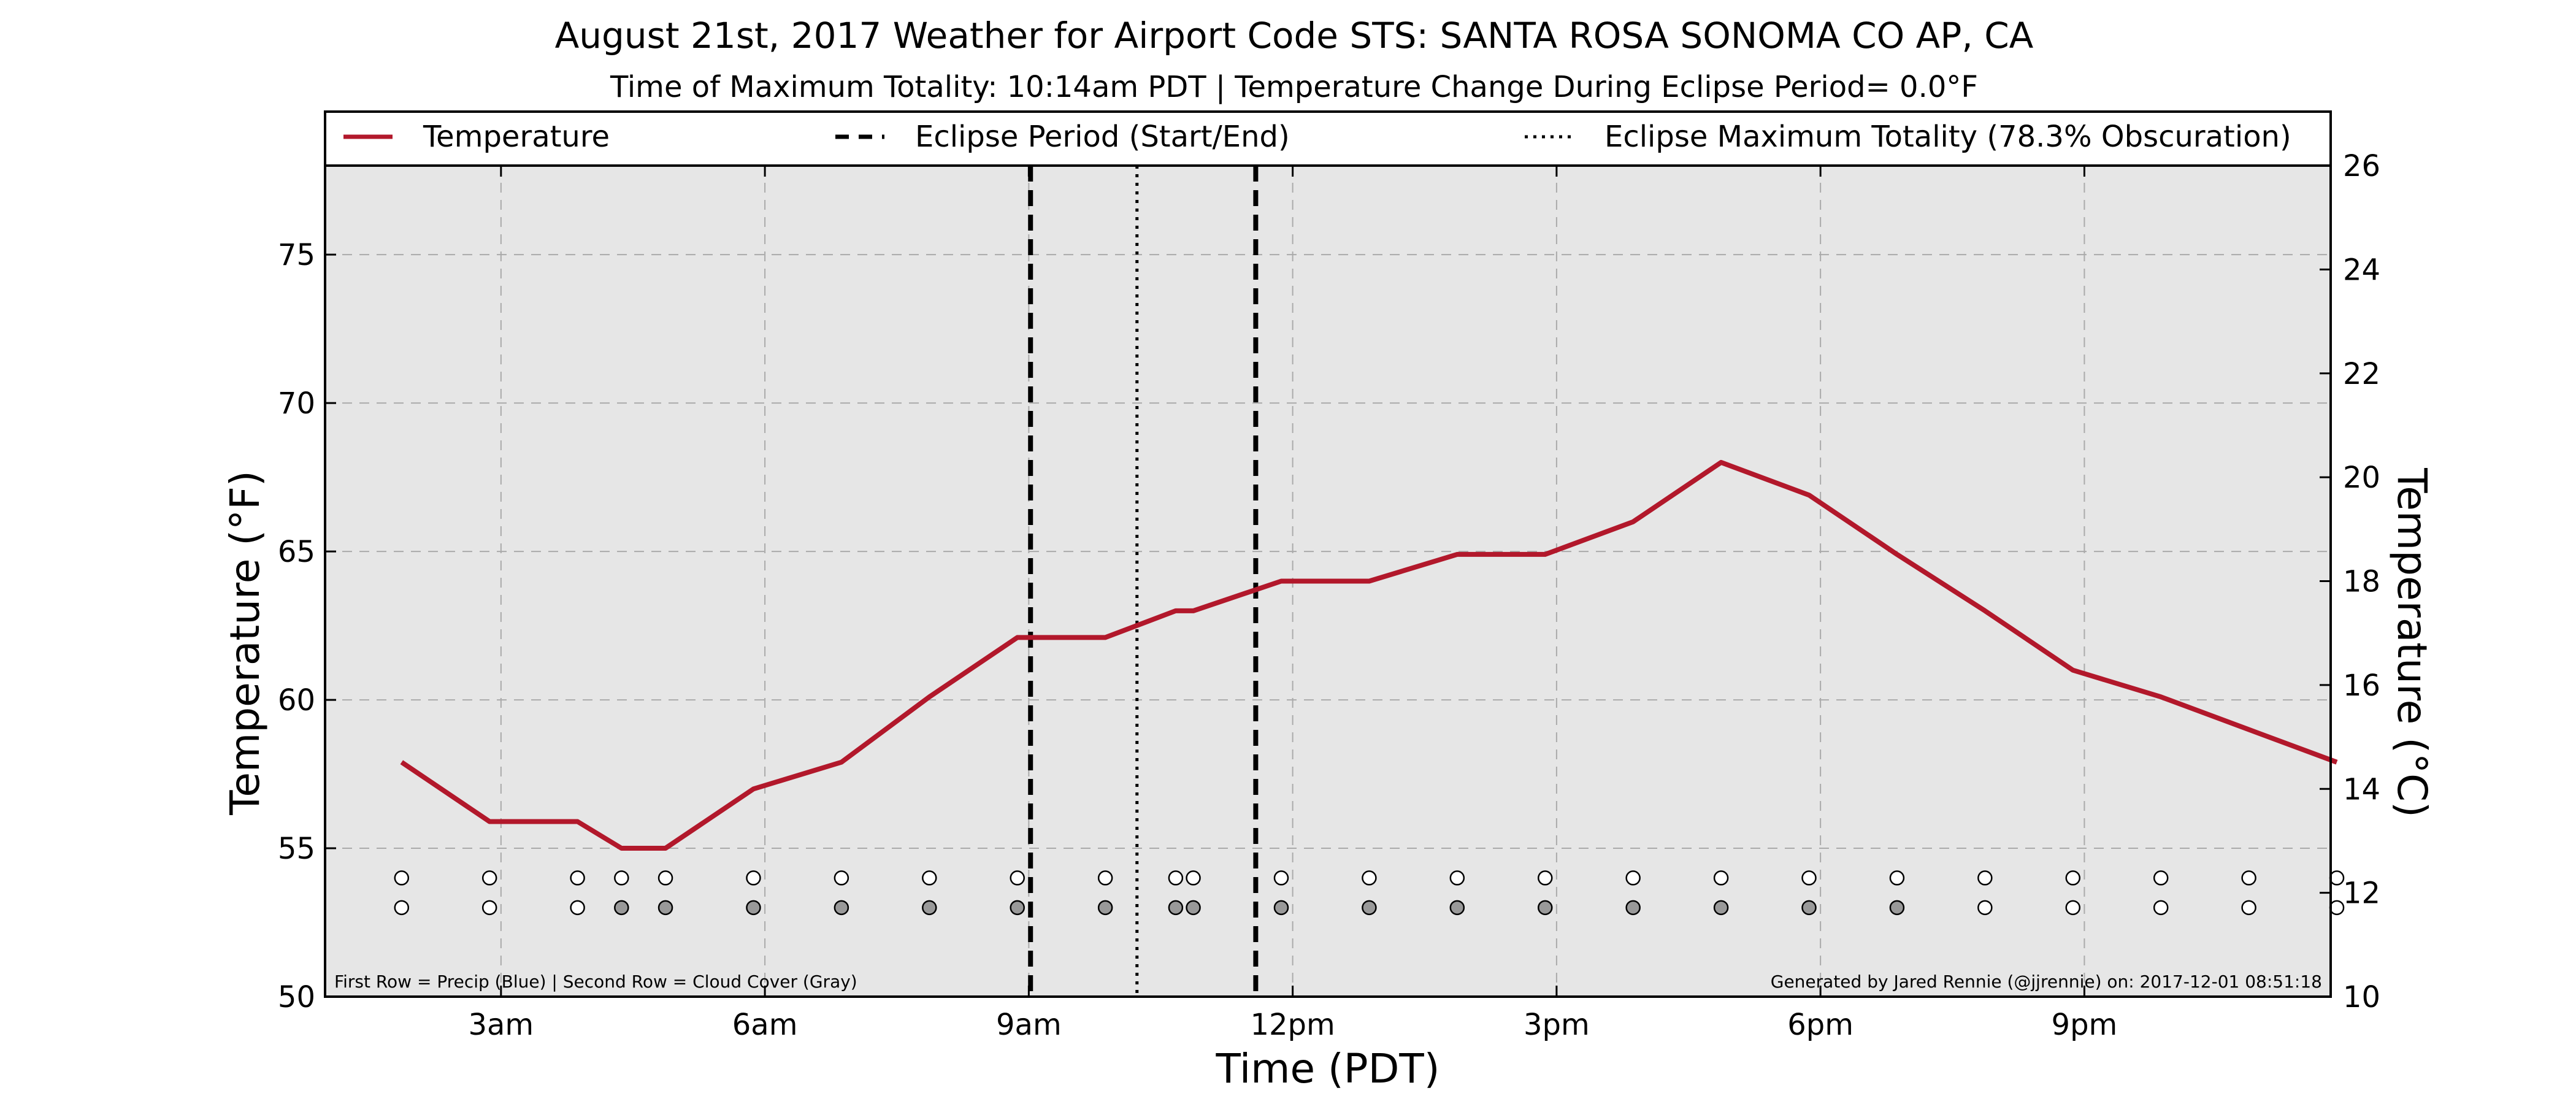 The image size is (2576, 1104). What do you see at coordinates (2361, 997) in the screenshot?
I see `y-tick-label-right: 10` at bounding box center [2361, 997].